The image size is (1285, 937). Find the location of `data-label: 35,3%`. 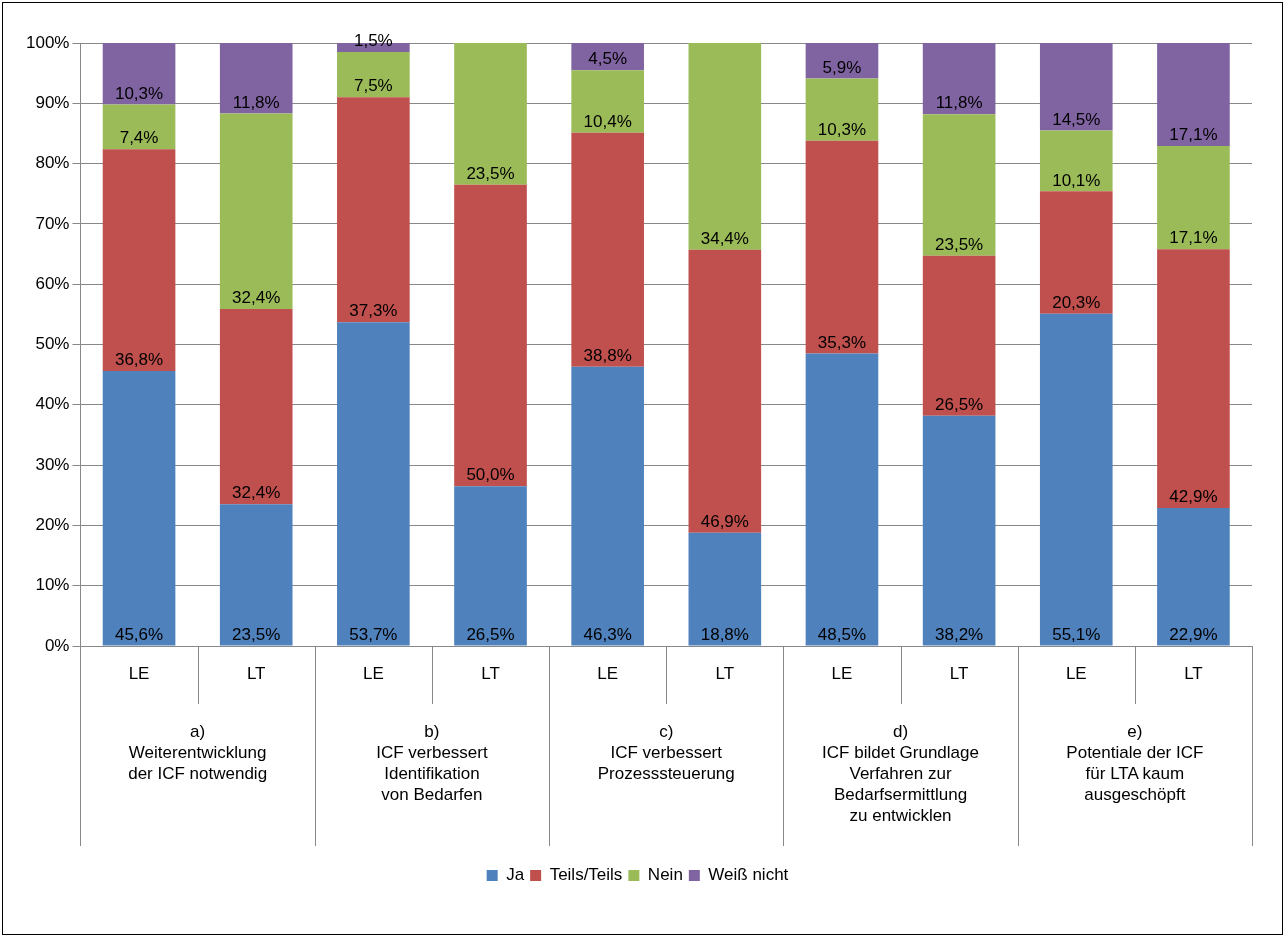

data-label: 35,3% is located at coordinates (842, 342).